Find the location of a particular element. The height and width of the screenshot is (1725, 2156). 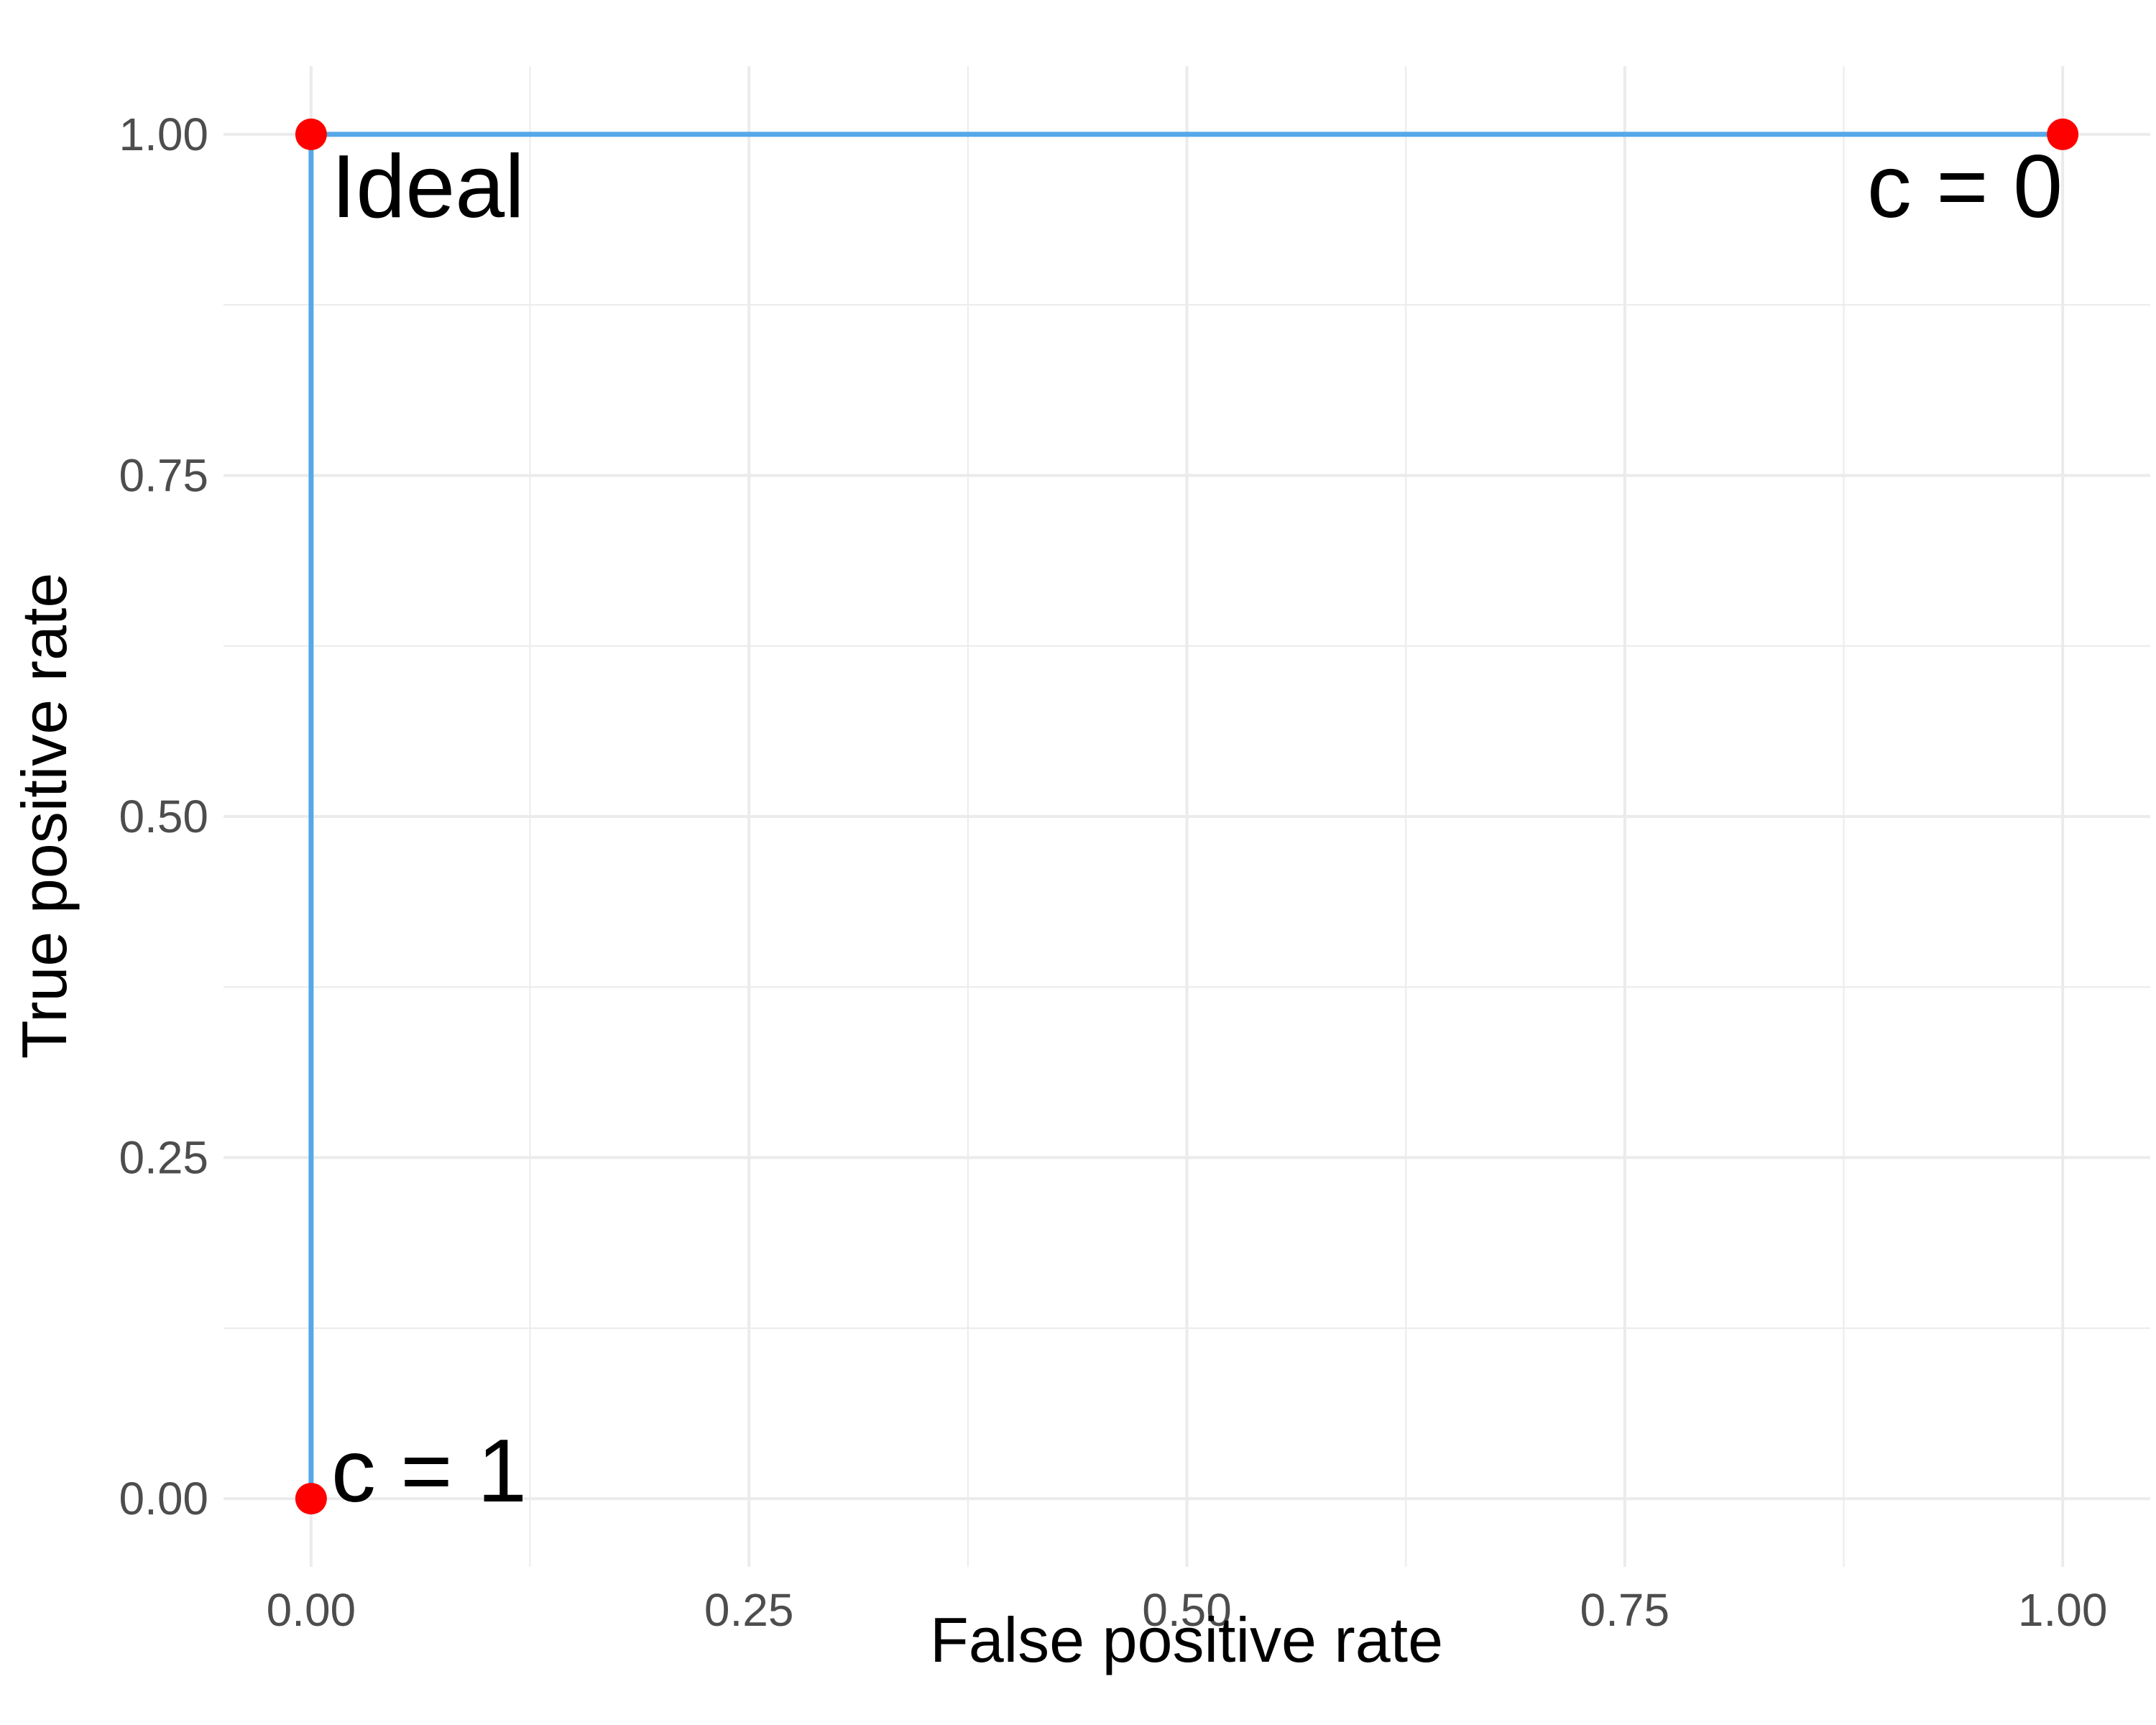

y-axis-ticks: 0.00 0.25 0.50 0.75 1.00 is located at coordinates (163, 816).